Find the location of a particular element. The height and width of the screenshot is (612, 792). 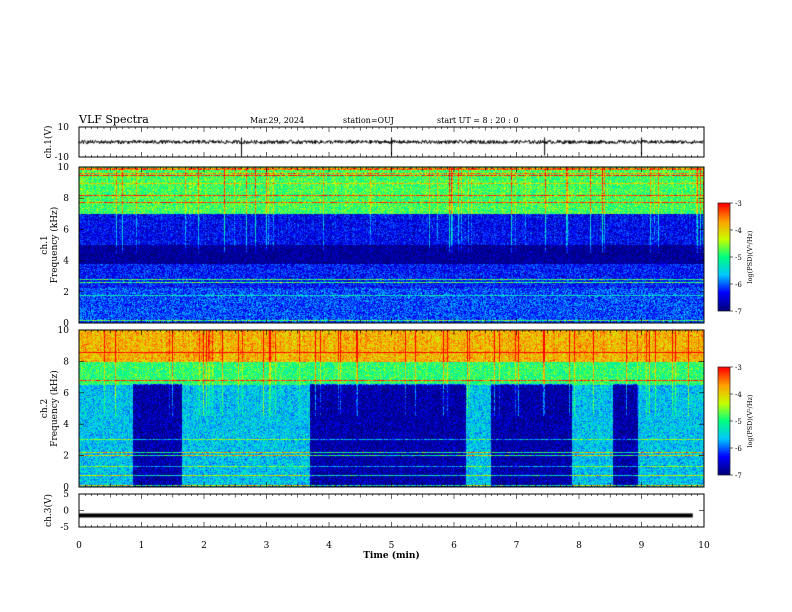

y-tick-label: 5 is located at coordinates (66, 495).